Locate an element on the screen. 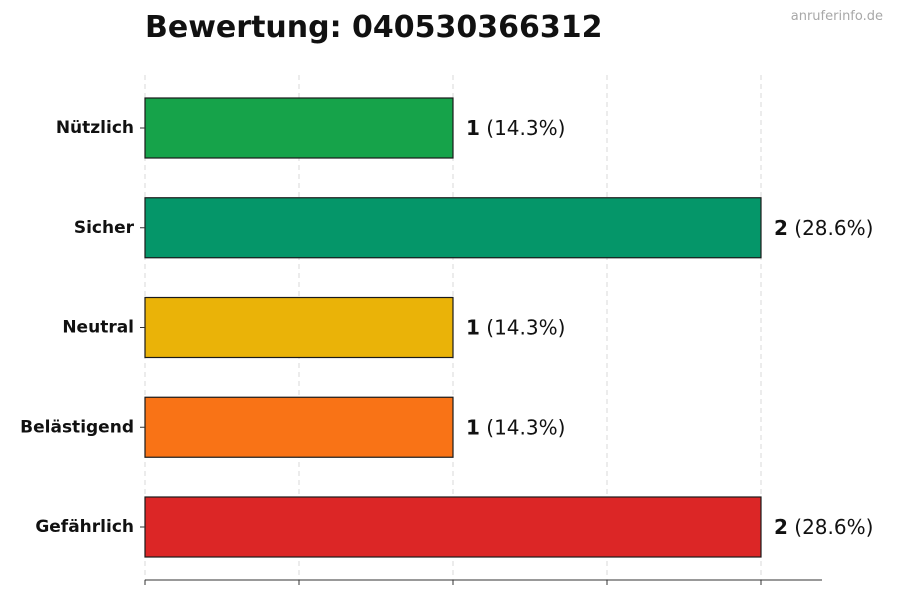 This screenshot has width=900, height=600. category-label: Nützlich is located at coordinates (95, 128).